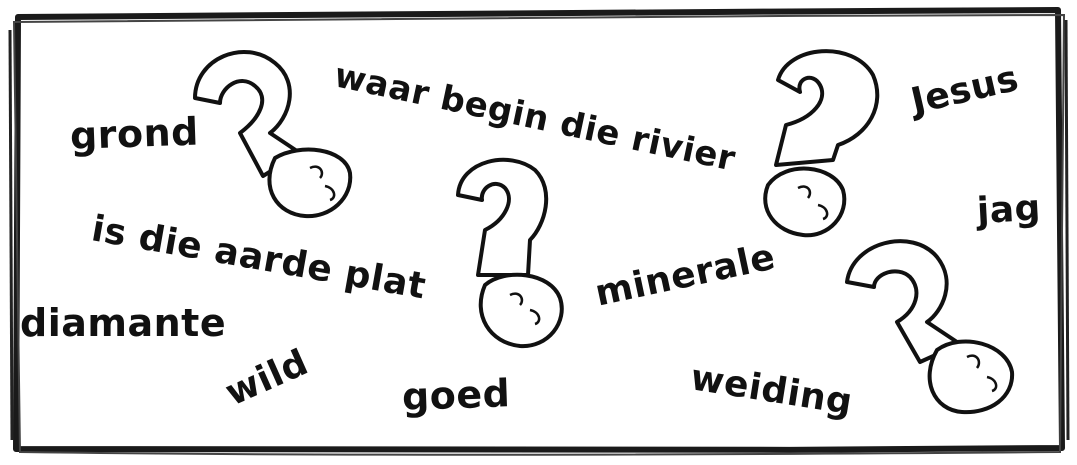 The width and height of the screenshot is (1077, 465). Describe the element at coordinates (123, 323) in the screenshot. I see `word-diamante: diamante` at that location.